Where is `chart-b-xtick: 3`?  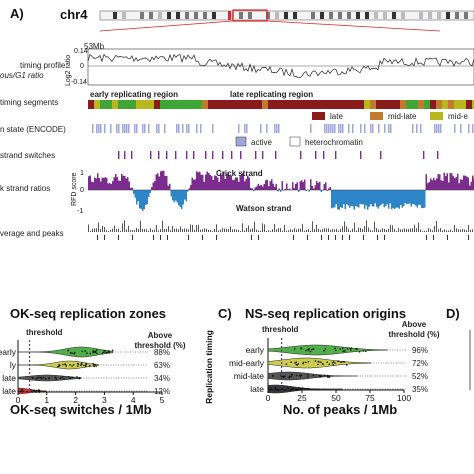
chart-b-xtick: 3 is located at coordinates (104, 400).